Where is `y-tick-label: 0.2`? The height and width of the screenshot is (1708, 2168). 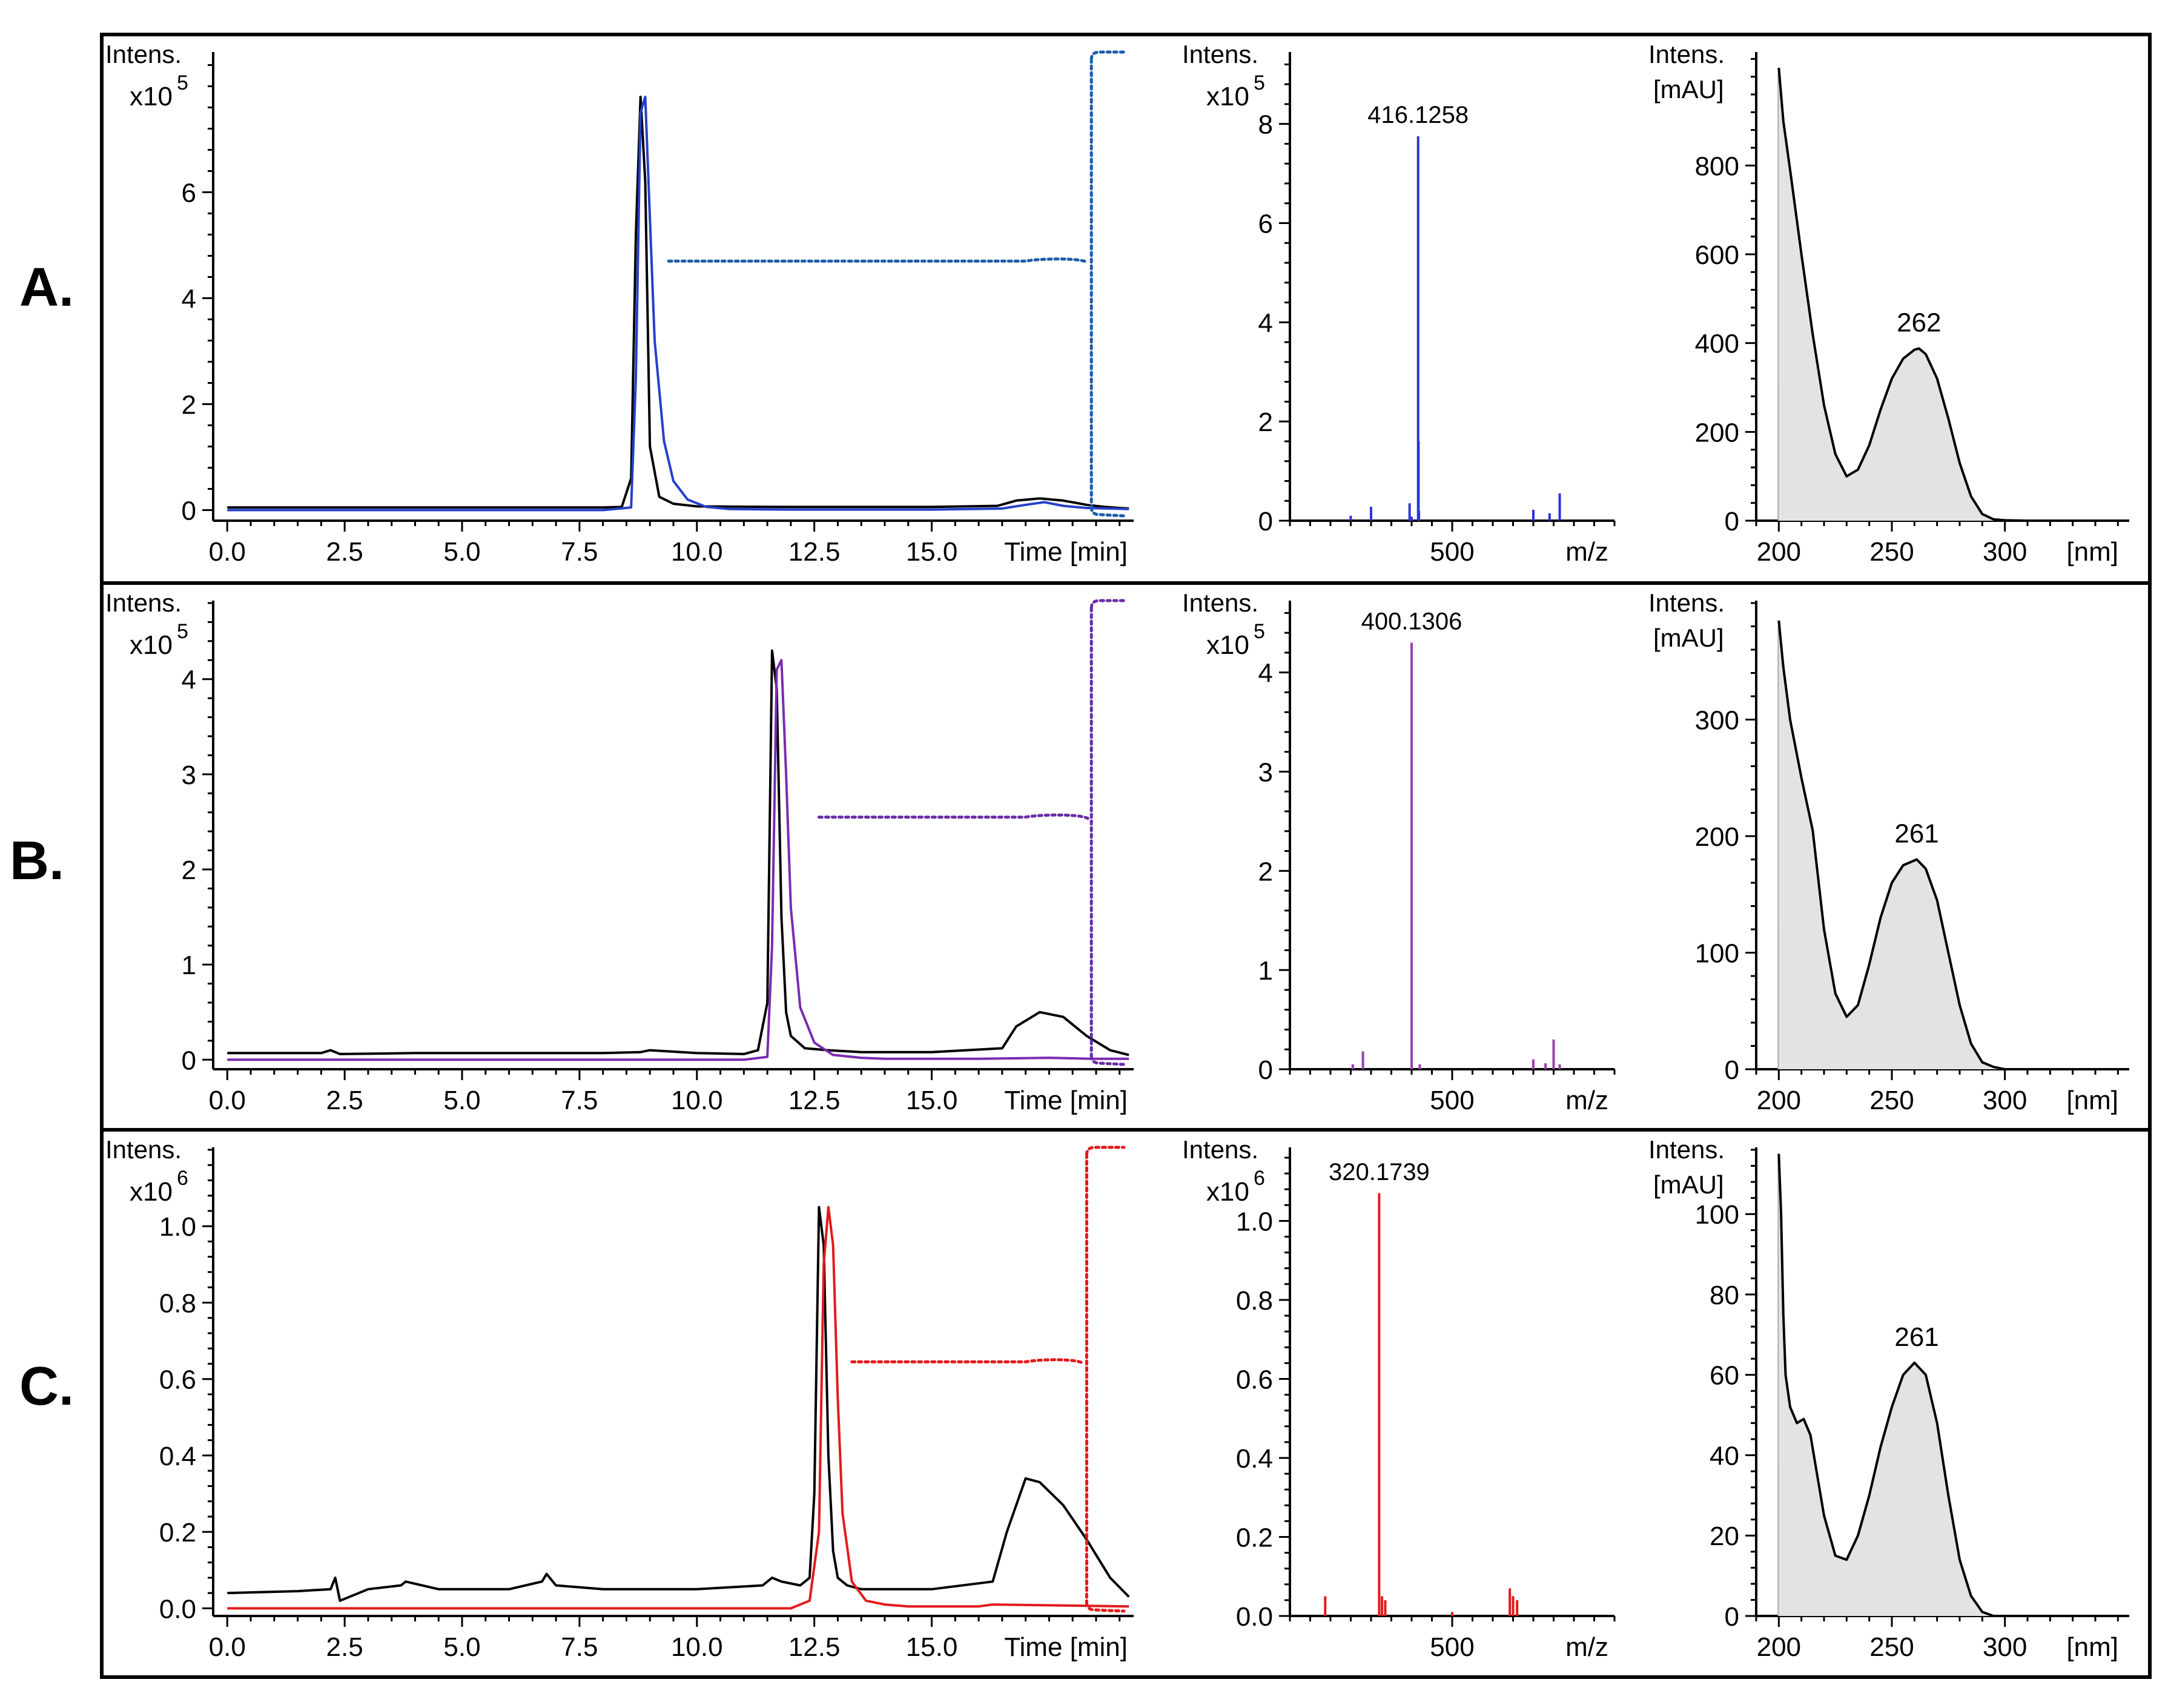
y-tick-label: 0.2 is located at coordinates (177, 1533).